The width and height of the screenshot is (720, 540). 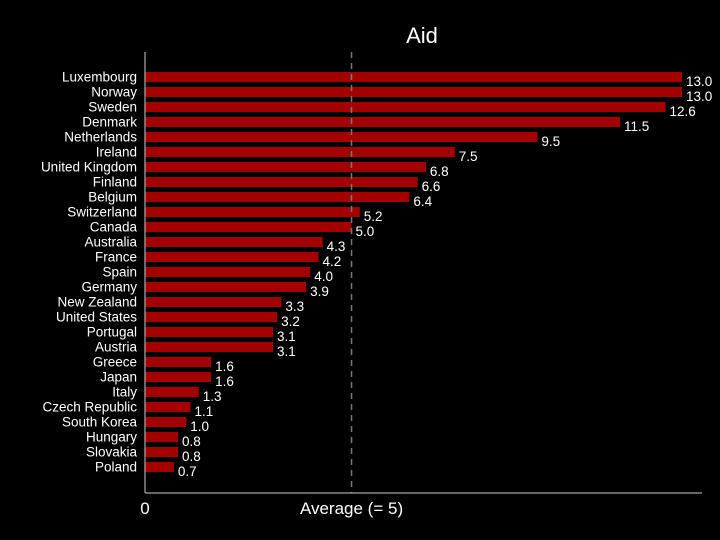 I want to click on value-label: 5.2, so click(x=373, y=216).